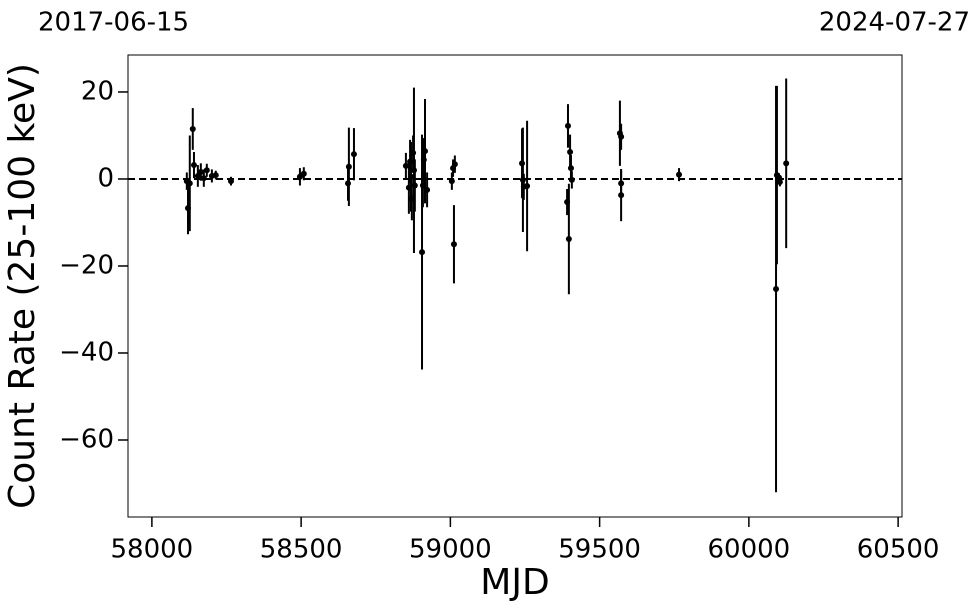 The width and height of the screenshot is (980, 613). What do you see at coordinates (86, 440) in the screenshot?
I see `y-tick-label: −60` at bounding box center [86, 440].